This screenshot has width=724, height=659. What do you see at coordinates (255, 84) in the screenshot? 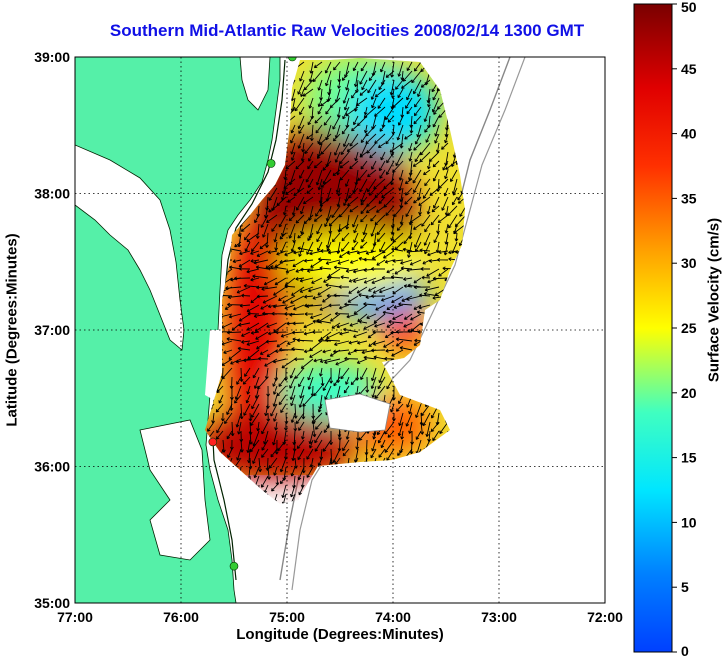
I see `delaware-bay` at bounding box center [255, 84].